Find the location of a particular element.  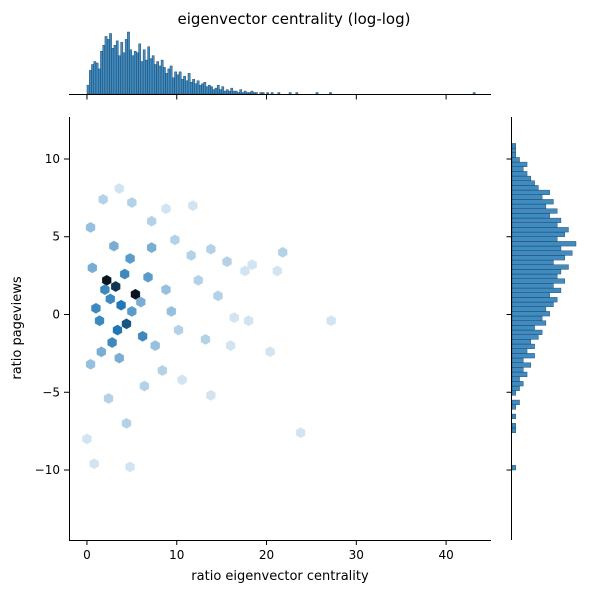

x-axis-ticks: 0 10 20 30 40 is located at coordinates (268, 551).